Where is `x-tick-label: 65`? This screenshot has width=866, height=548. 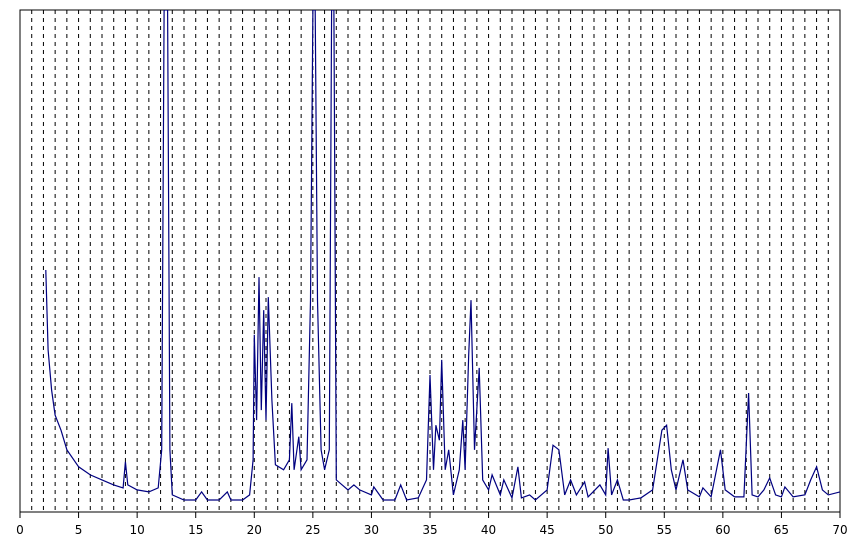
x-tick-label: 65 is located at coordinates (781, 530).